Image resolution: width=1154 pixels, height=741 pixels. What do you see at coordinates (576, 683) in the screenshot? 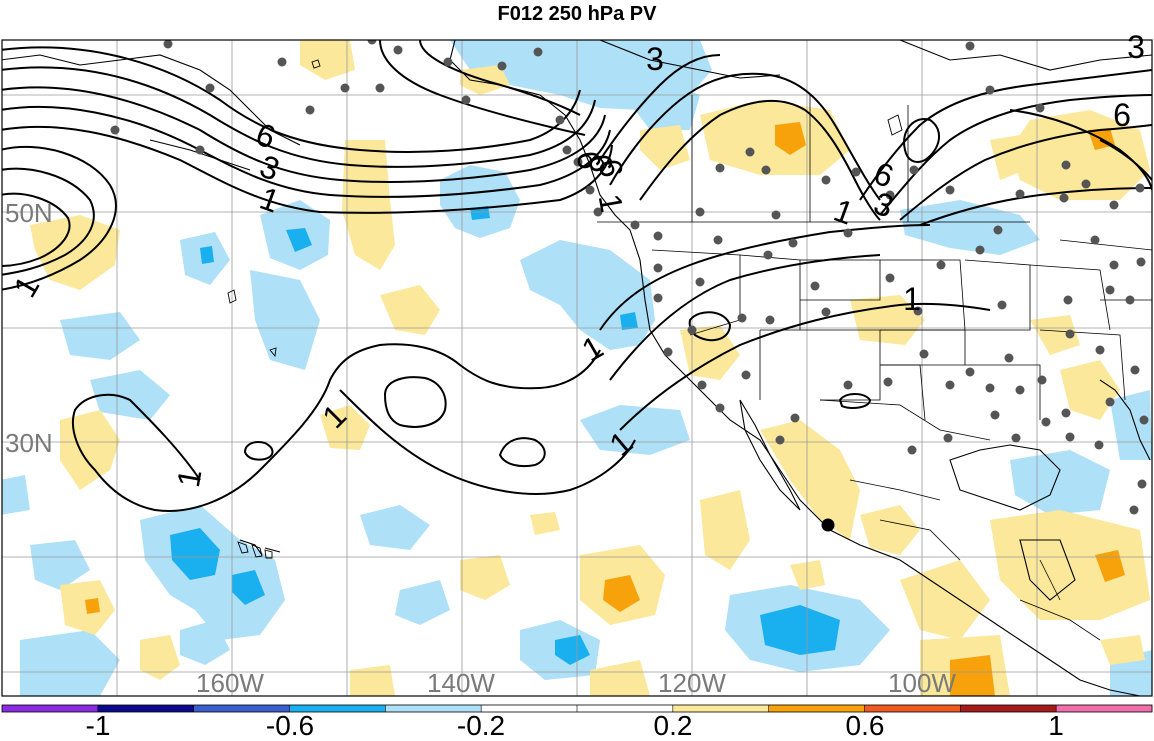
I see `longitude-labels: 160W 140W 120W 100W` at bounding box center [576, 683].